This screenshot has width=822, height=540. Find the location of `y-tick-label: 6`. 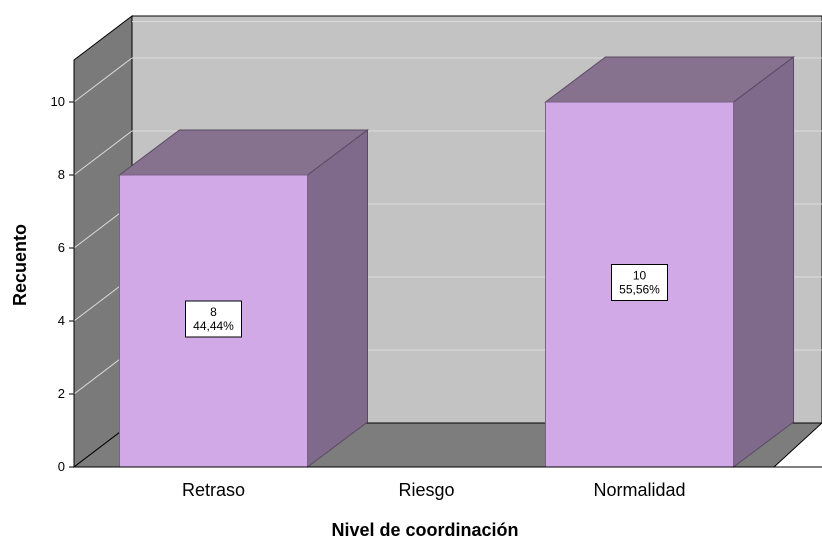

y-tick-label: 6 is located at coordinates (61, 247).